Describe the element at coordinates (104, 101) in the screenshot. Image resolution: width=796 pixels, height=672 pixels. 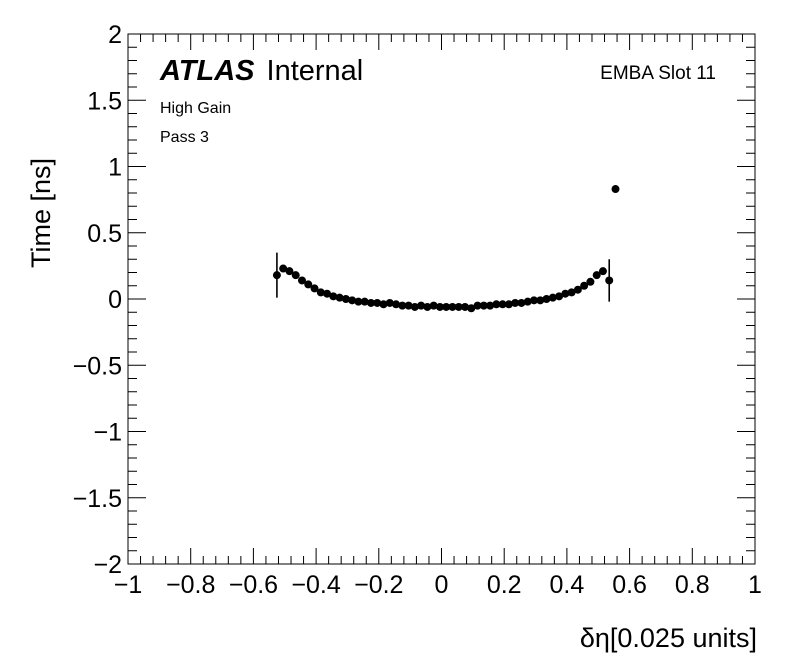
I see `y-tick-label: 1.5` at that location.